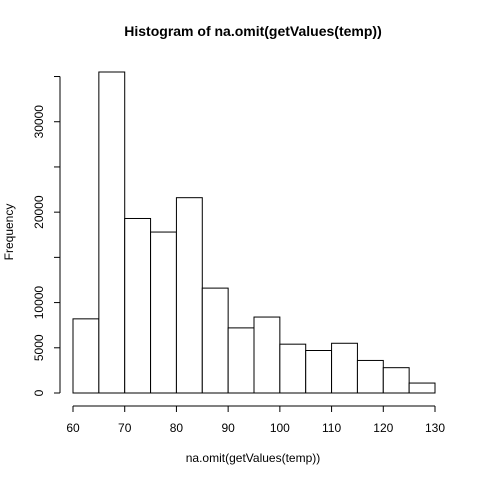  I want to click on x-tick-label-80: 80, so click(177, 428).